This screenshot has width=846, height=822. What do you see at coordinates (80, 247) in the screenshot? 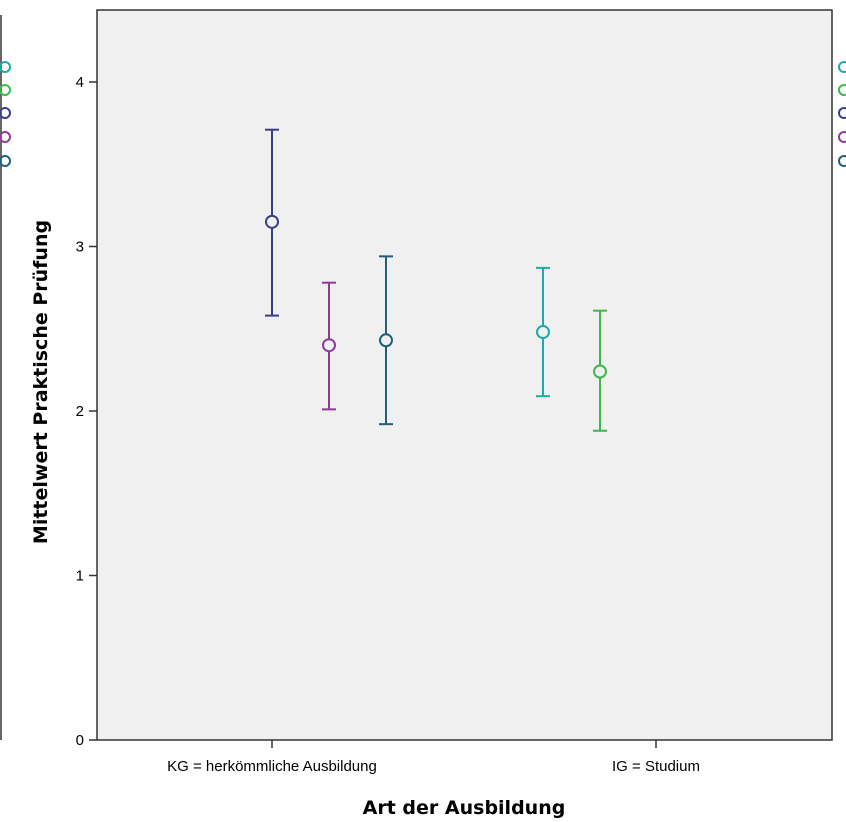
I see `y-tick-label: 3` at bounding box center [80, 247].